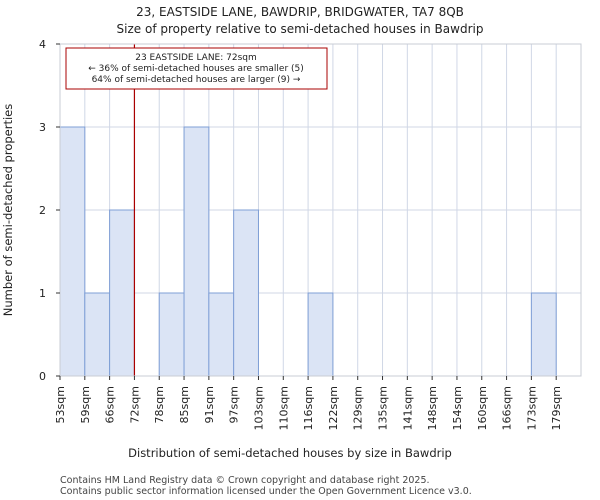 The image size is (600, 500). I want to click on bar-91sqm, so click(221, 334).